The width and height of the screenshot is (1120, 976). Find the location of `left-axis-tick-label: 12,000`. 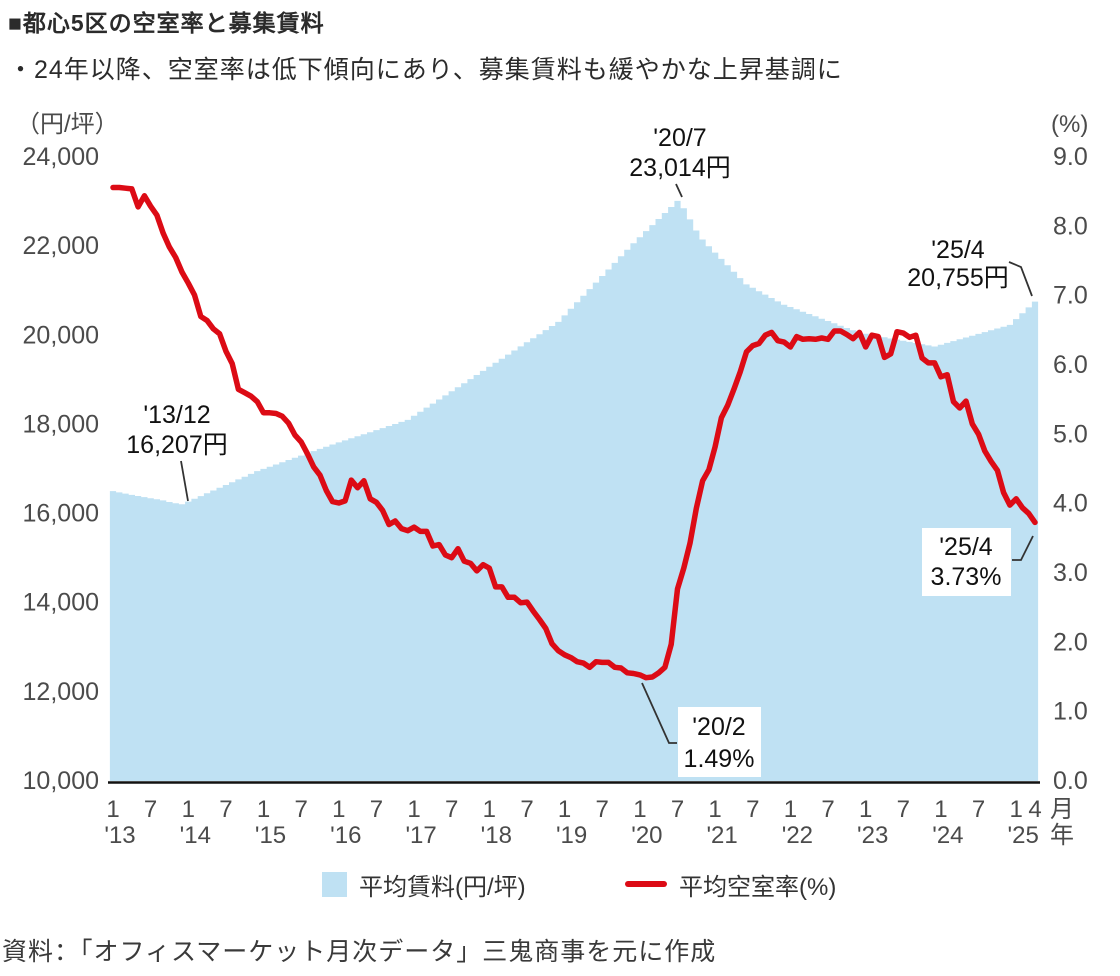

left-axis-tick-label: 12,000 is located at coordinates (61, 692).